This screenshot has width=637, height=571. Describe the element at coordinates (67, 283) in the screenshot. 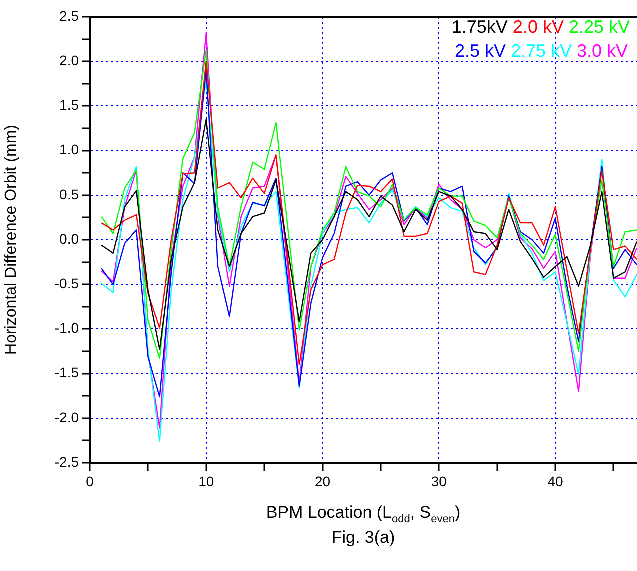

I see `y-tick-label: -0.5` at that location.